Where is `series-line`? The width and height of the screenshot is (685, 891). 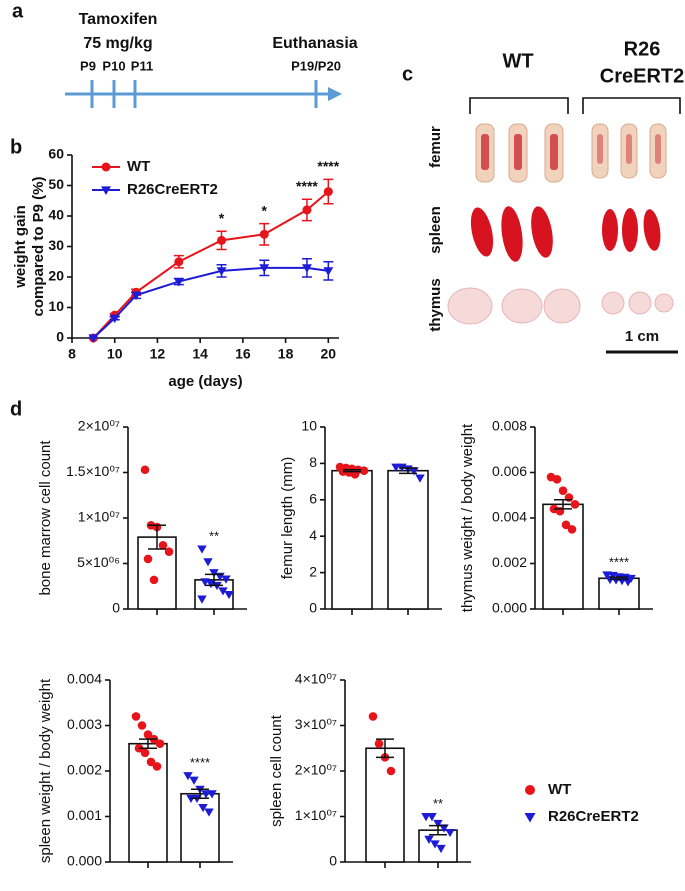
series-line is located at coordinates (210, 302).